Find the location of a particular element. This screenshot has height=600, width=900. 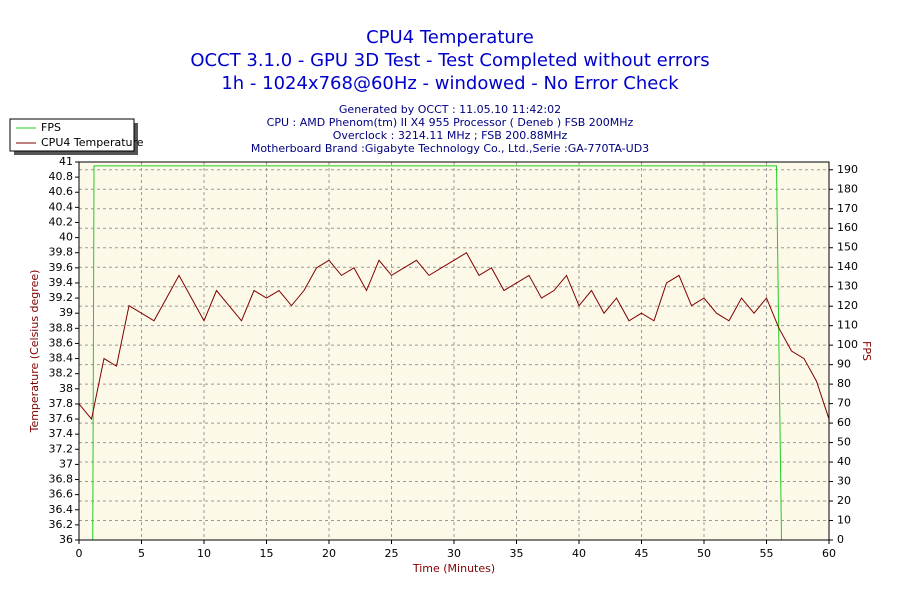

y2-tick-label: 170 is located at coordinates (847, 208).